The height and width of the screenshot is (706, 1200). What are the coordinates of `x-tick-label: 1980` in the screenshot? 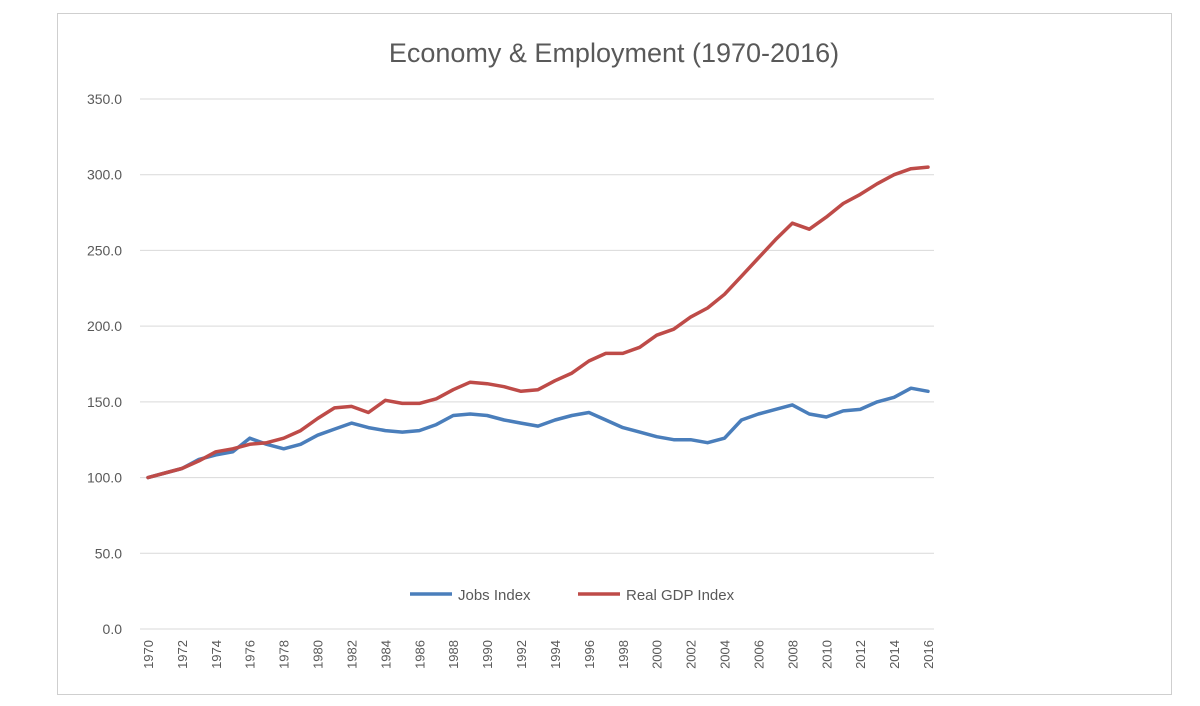 It's located at (318, 654).